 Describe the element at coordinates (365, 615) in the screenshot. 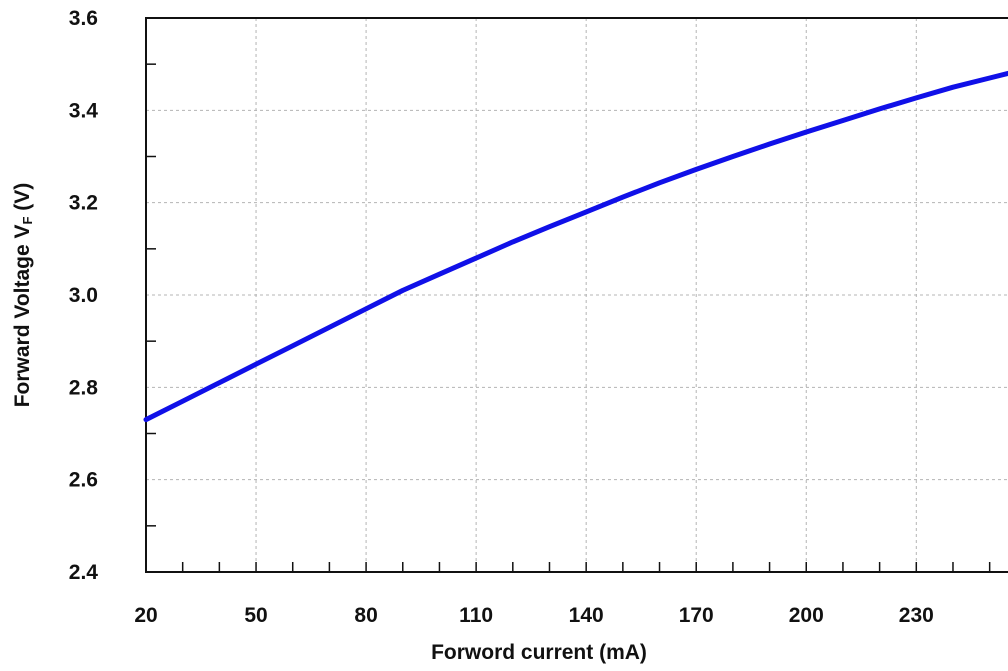

I see `x-tick-label: 80` at that location.